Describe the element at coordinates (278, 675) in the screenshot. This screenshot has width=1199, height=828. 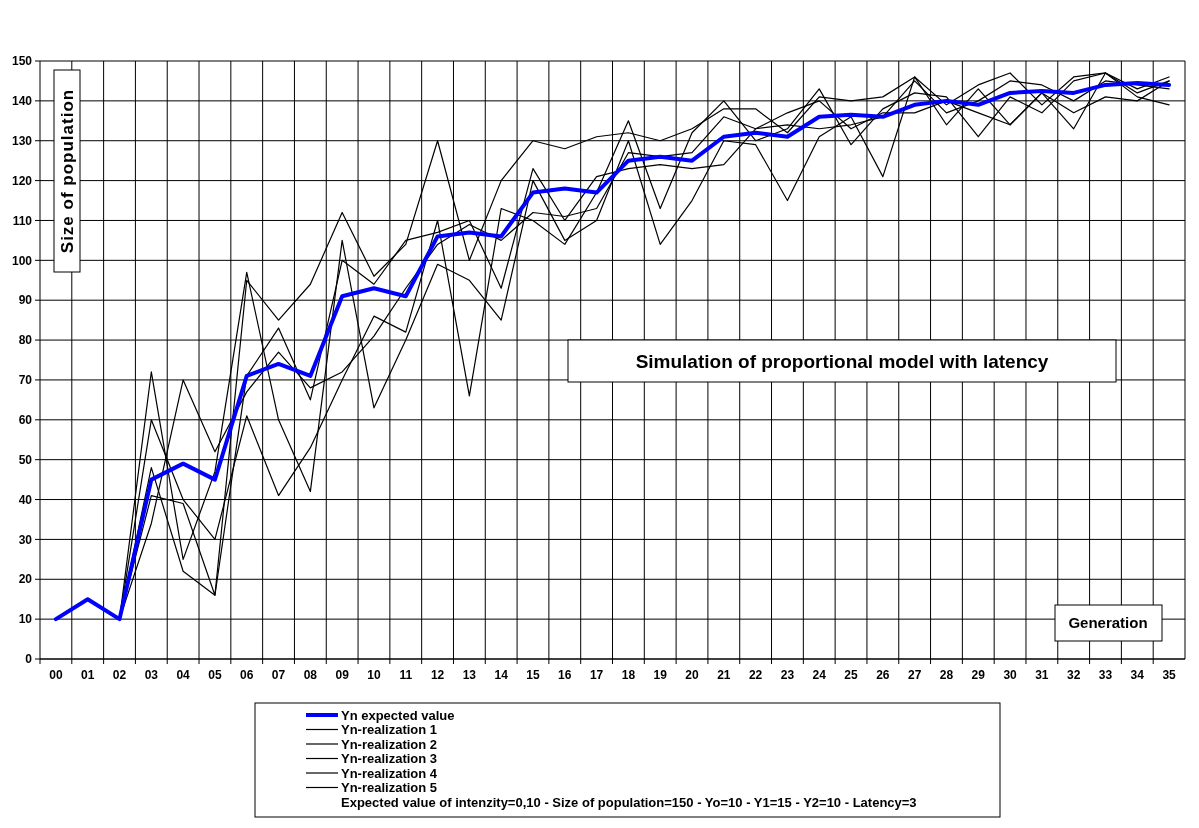
I see `x-tick-label: 07` at that location.